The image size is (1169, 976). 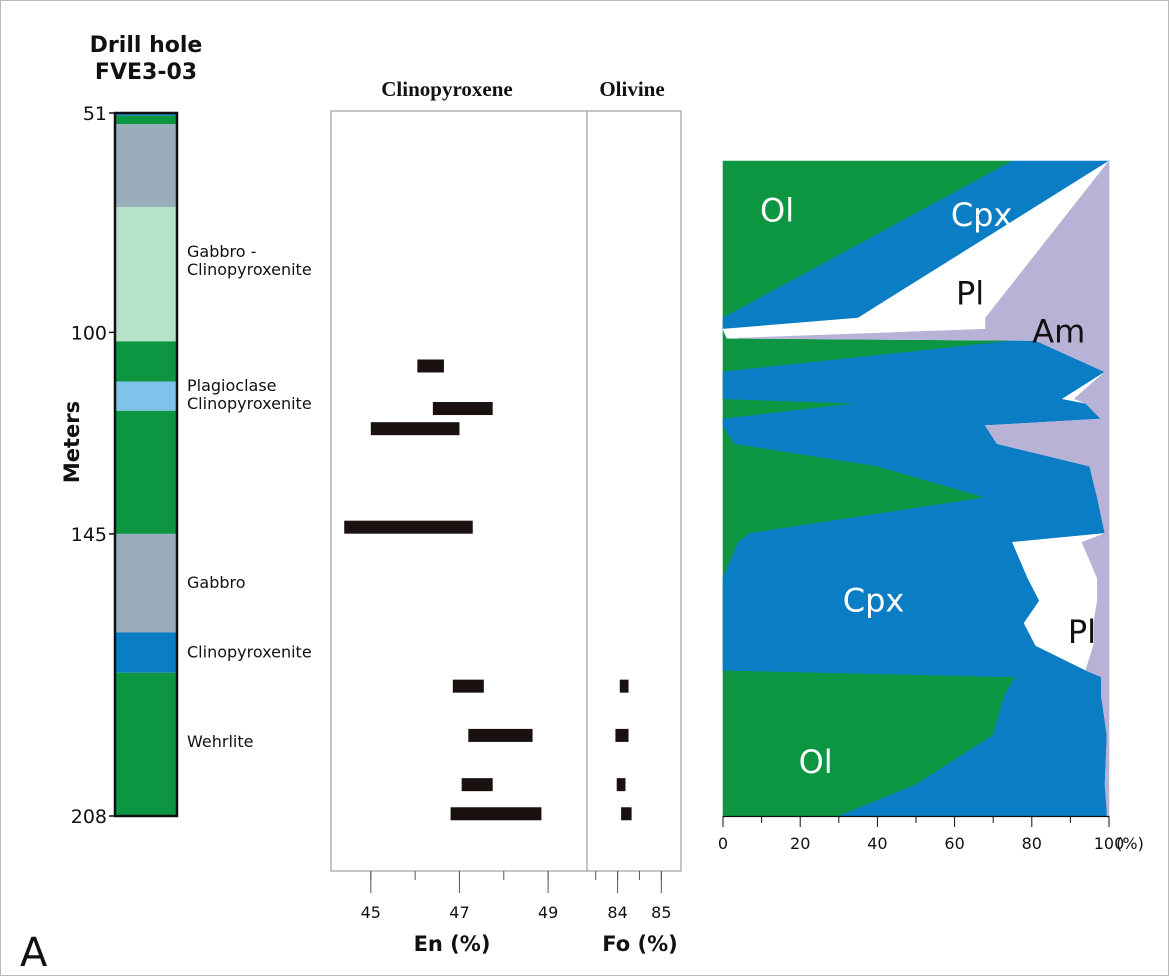 What do you see at coordinates (723, 843) in the screenshot?
I see `modal-tick-label-0: 0` at bounding box center [723, 843].